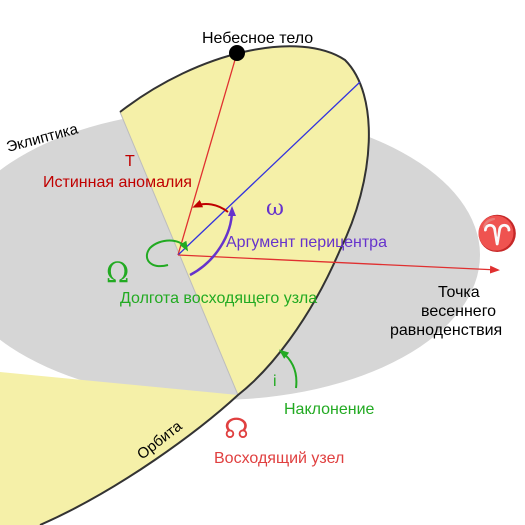 The image size is (525, 525). Describe the element at coordinates (279, 458) in the screenshot. I see `ascending-node-label: Восходящий узел` at that location.